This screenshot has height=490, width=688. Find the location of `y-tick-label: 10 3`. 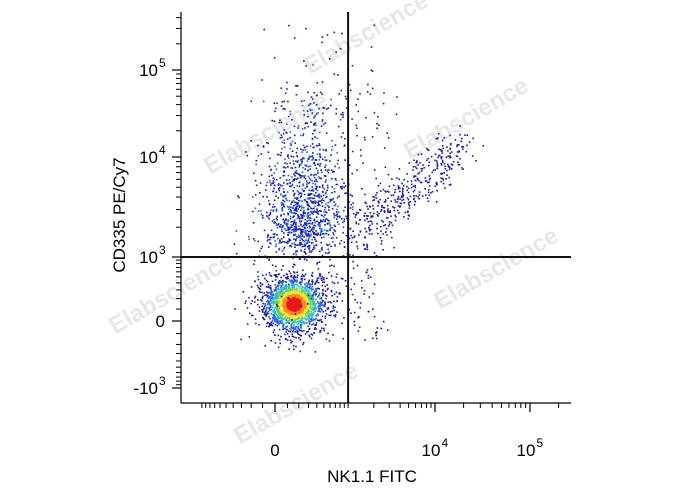

y-tick-label: 10 3 is located at coordinates (152, 255).